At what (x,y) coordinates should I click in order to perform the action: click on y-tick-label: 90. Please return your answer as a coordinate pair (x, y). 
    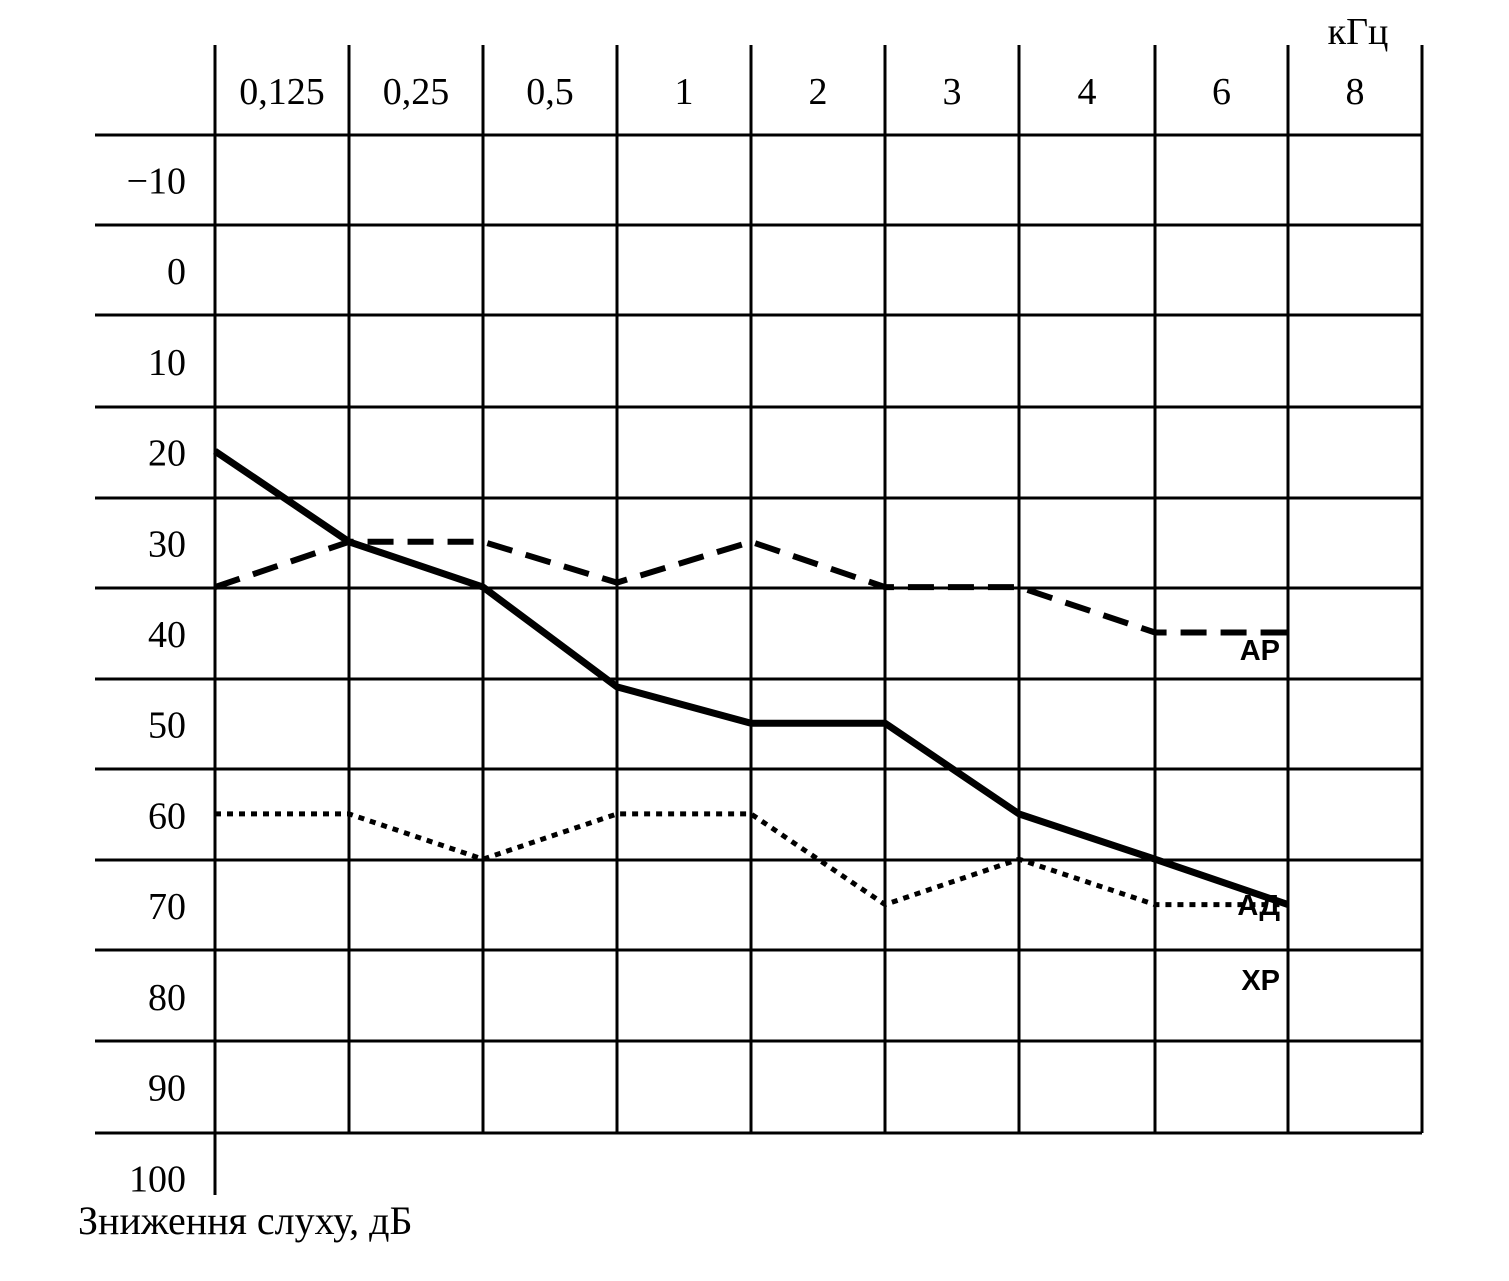
    Looking at the image, I should click on (167, 1089).